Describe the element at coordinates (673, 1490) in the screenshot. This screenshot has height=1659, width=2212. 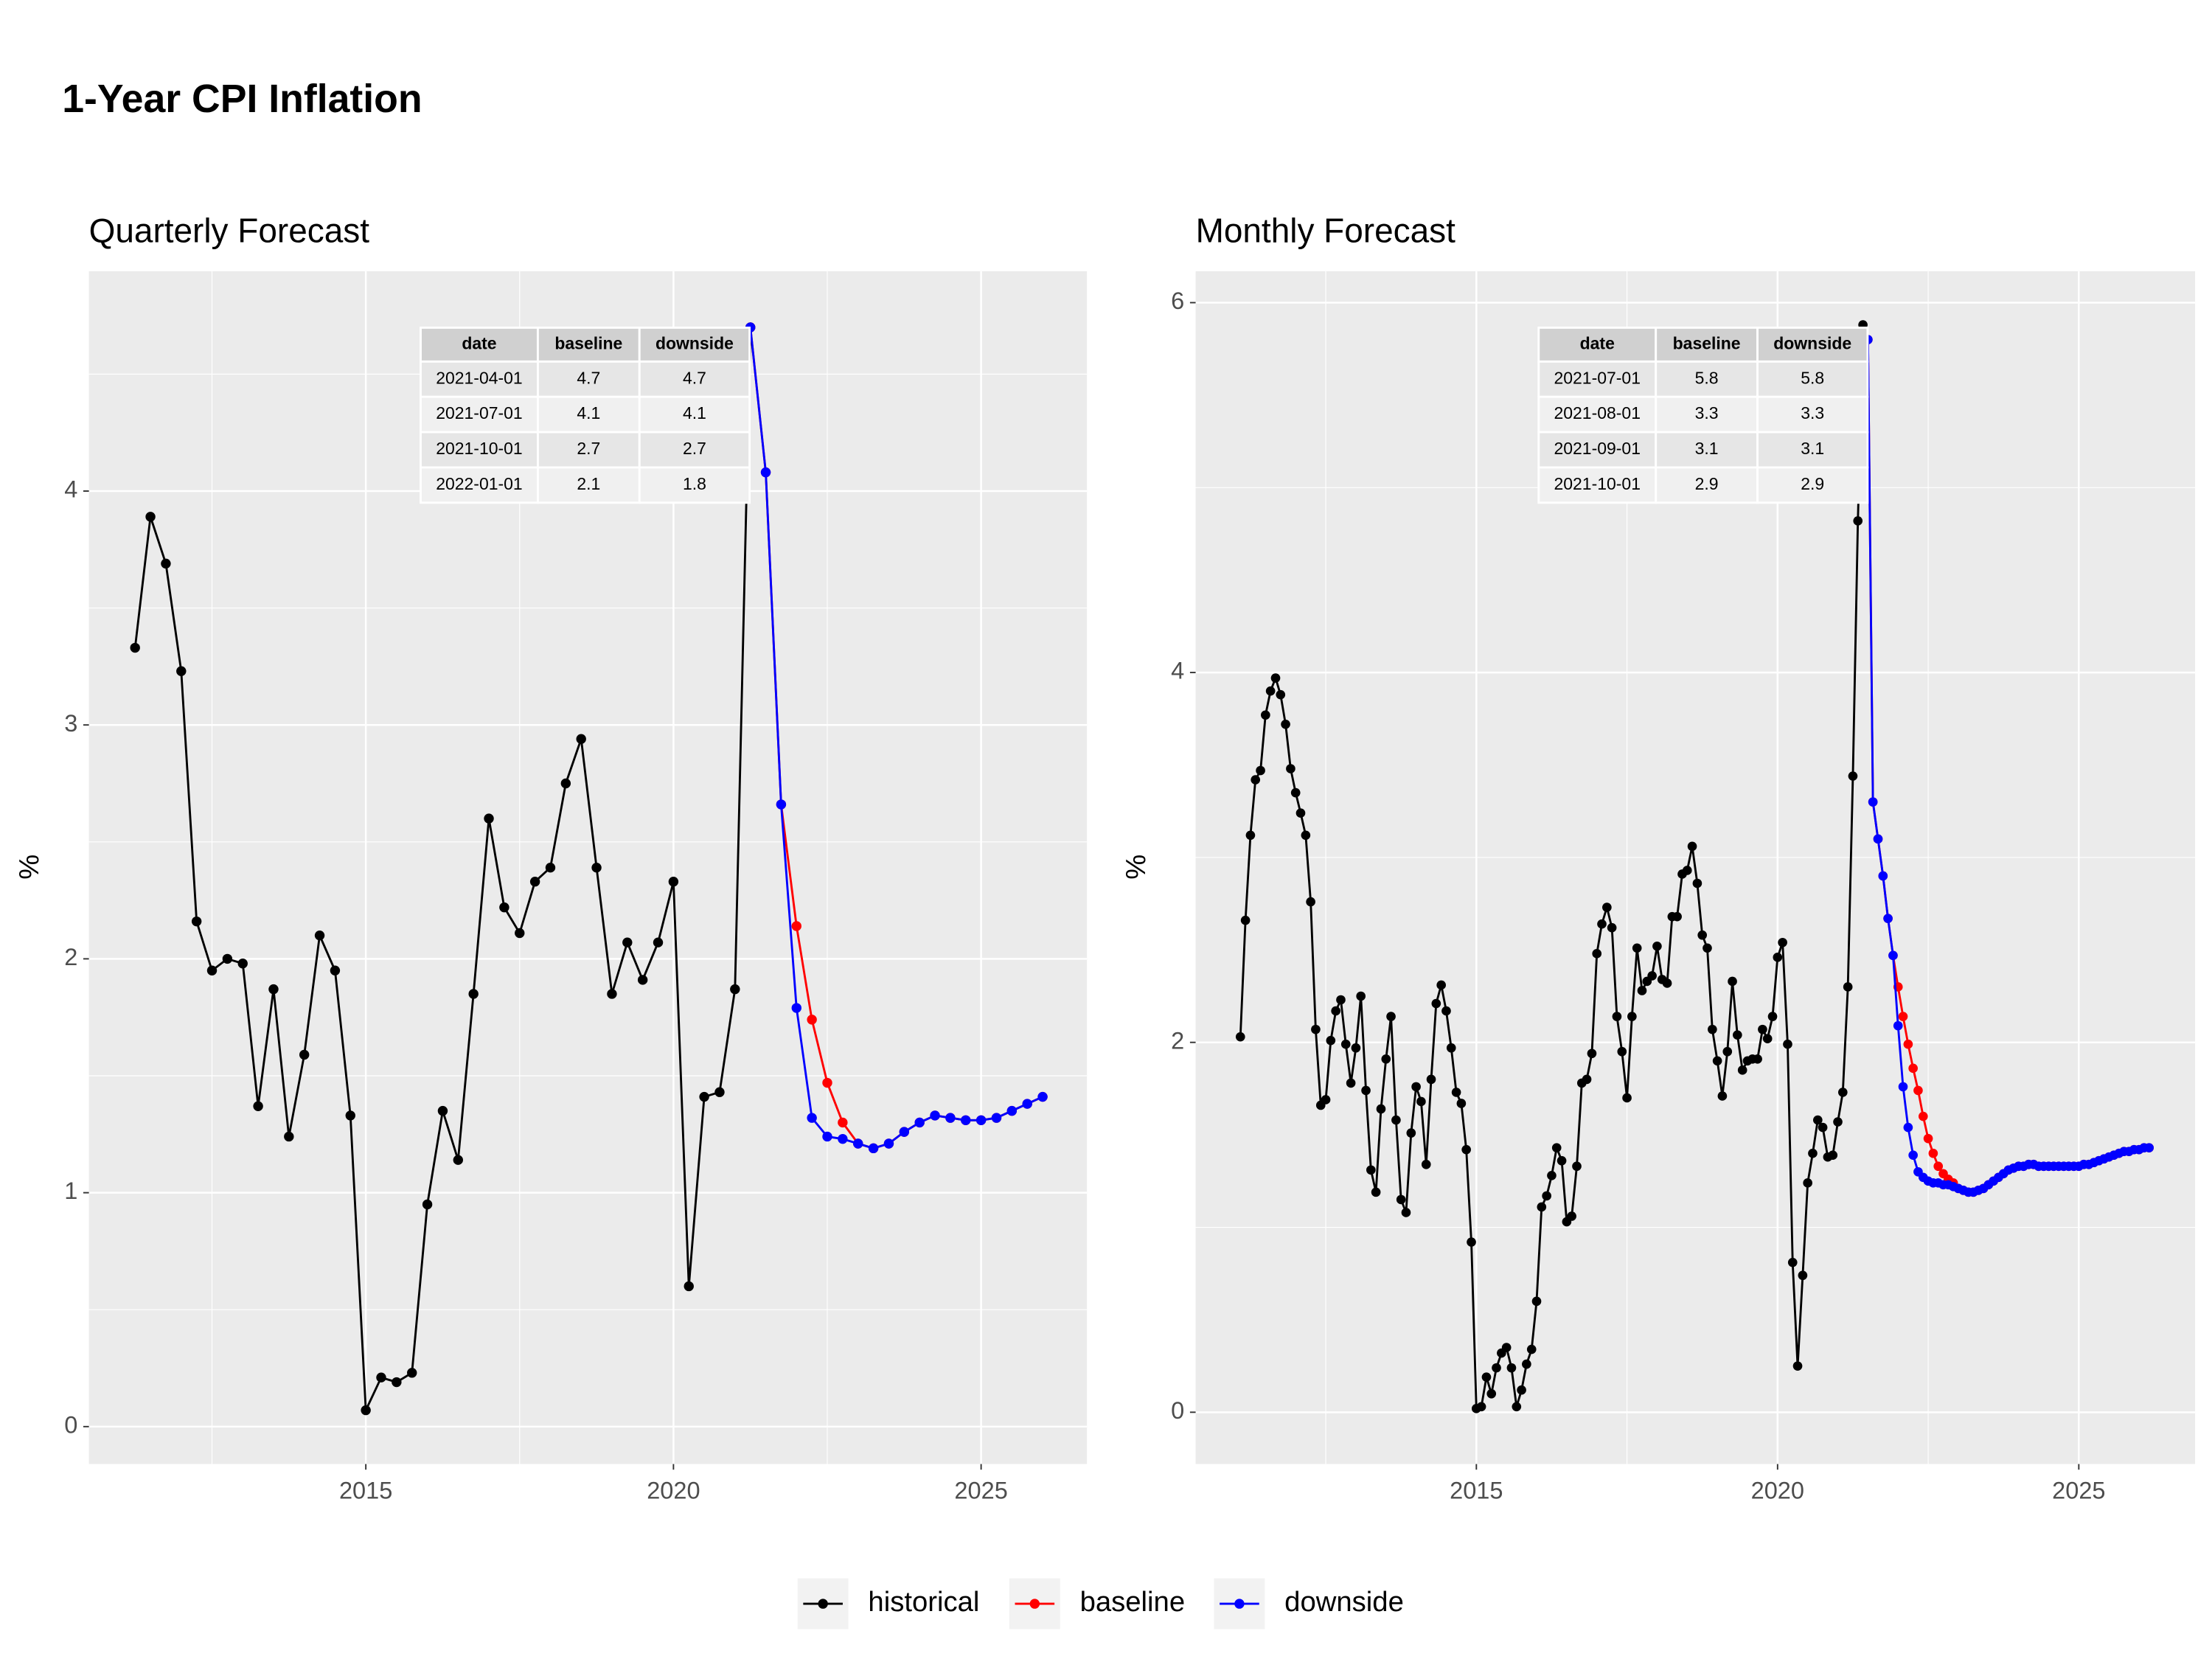
I see `x-tick-label: 2020` at that location.